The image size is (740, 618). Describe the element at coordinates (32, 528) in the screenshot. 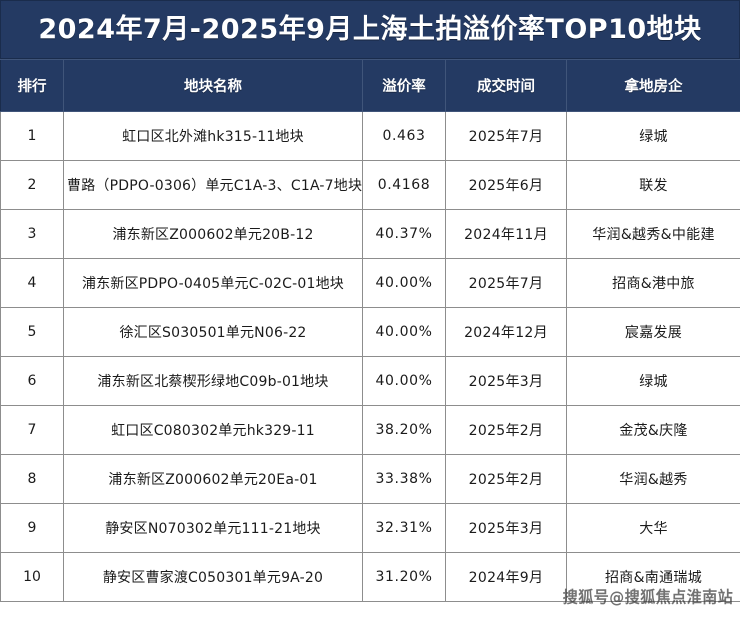

I see `cell-rank: 9` at that location.